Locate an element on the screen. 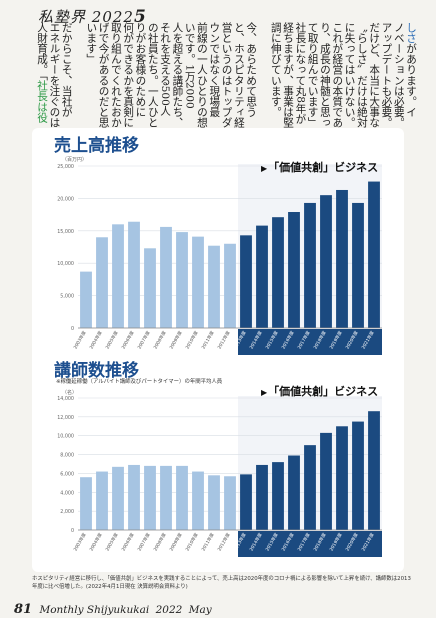  x-tick-label: 2006年度 is located at coordinates (128, 541).